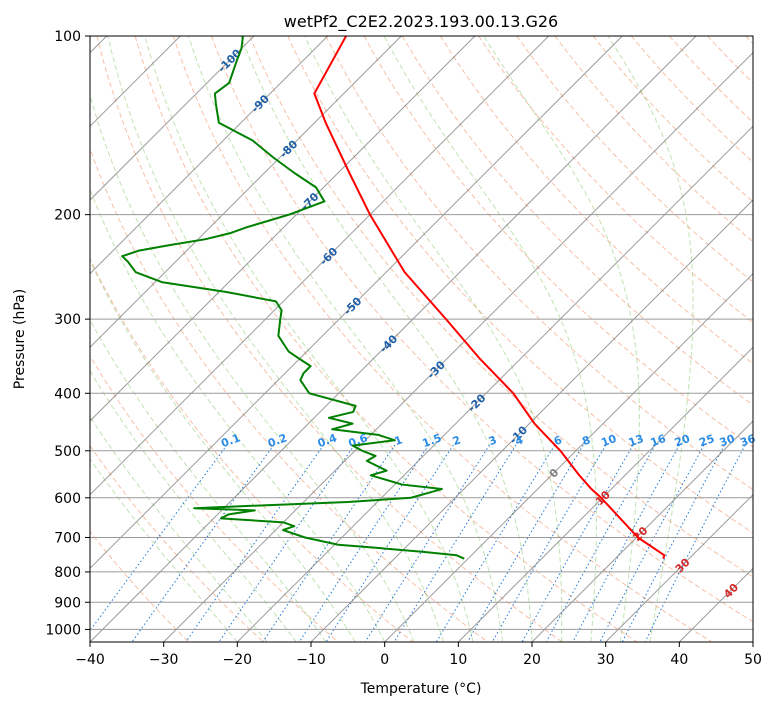 Image resolution: width=775 pixels, height=708 pixels. I want to click on mixing-ratio-label: 0.4, so click(327, 440).